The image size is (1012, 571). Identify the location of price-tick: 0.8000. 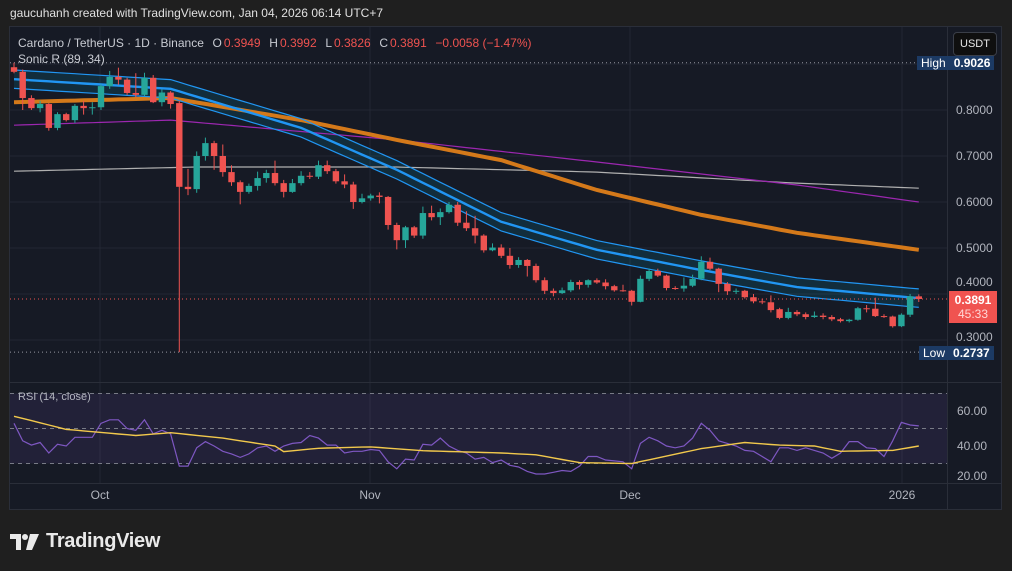
(974, 110).